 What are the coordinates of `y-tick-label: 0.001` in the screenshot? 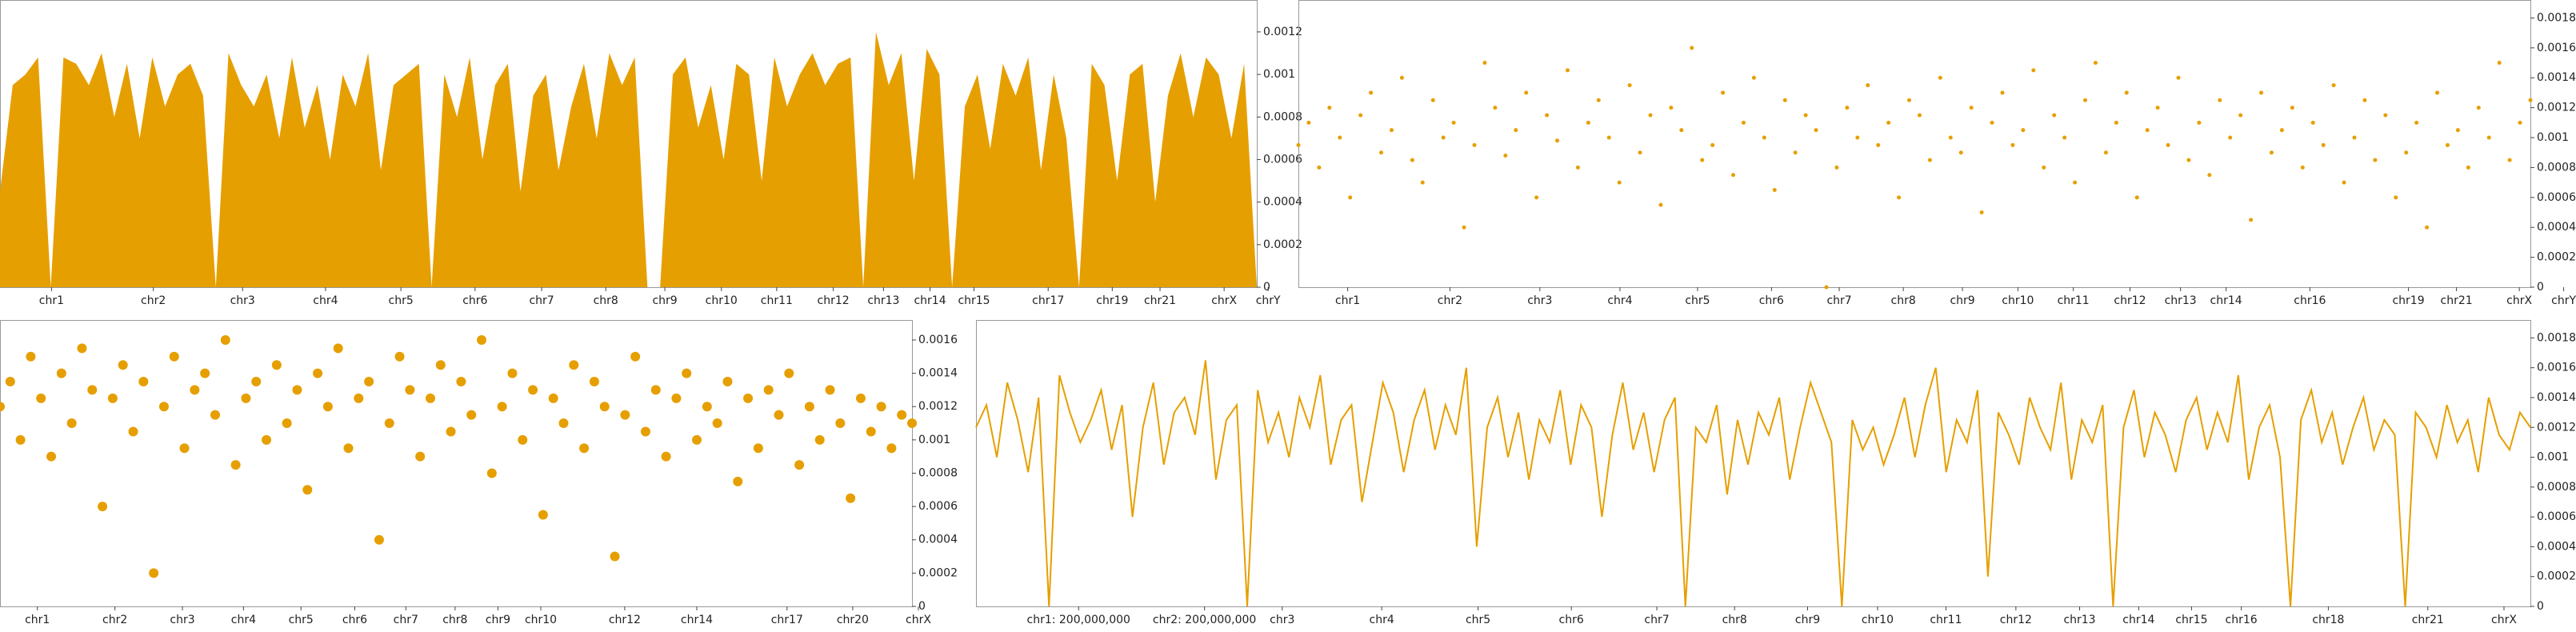 It's located at (2553, 137).